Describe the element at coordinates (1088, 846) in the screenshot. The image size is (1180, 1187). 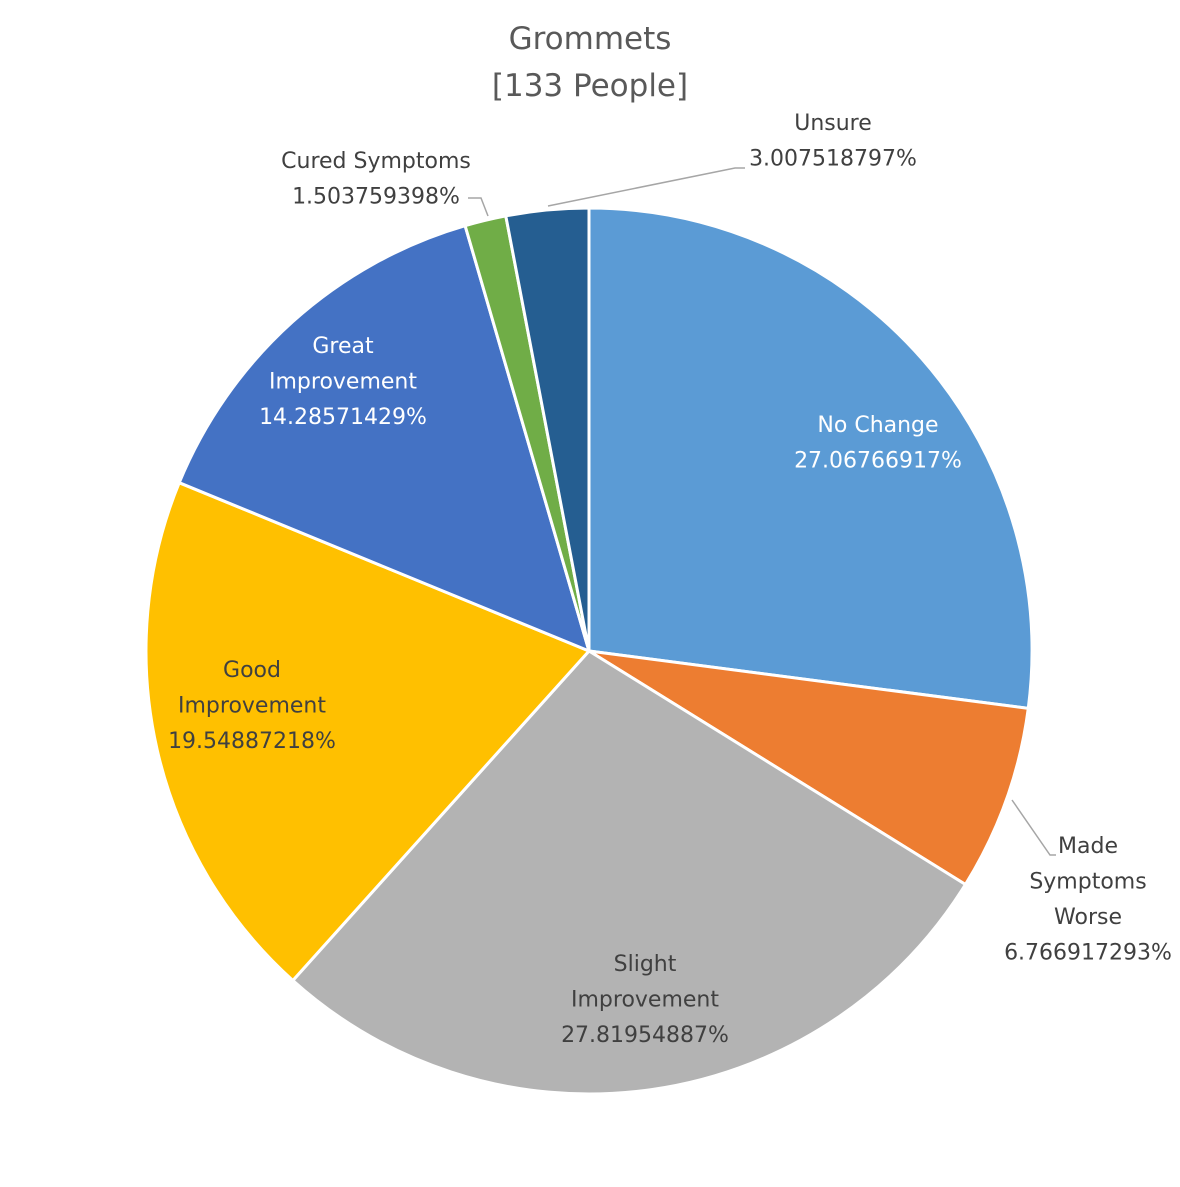
I see `data-label-category: Made` at that location.